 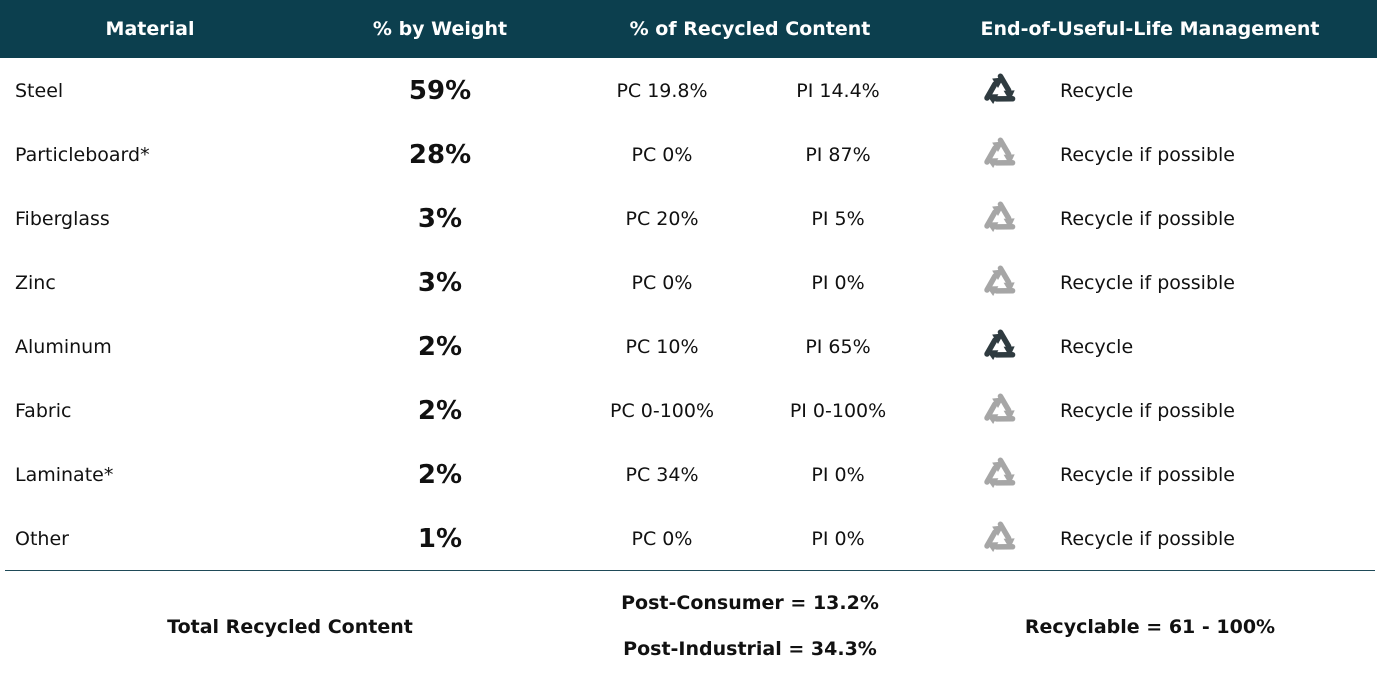 What do you see at coordinates (440, 29) in the screenshot?
I see `header-cell: % by Weight` at bounding box center [440, 29].